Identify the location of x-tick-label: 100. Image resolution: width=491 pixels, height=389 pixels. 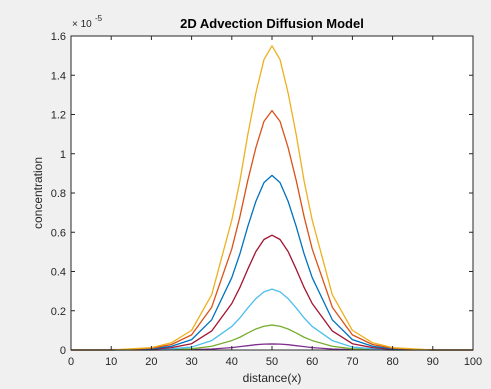
(473, 362).